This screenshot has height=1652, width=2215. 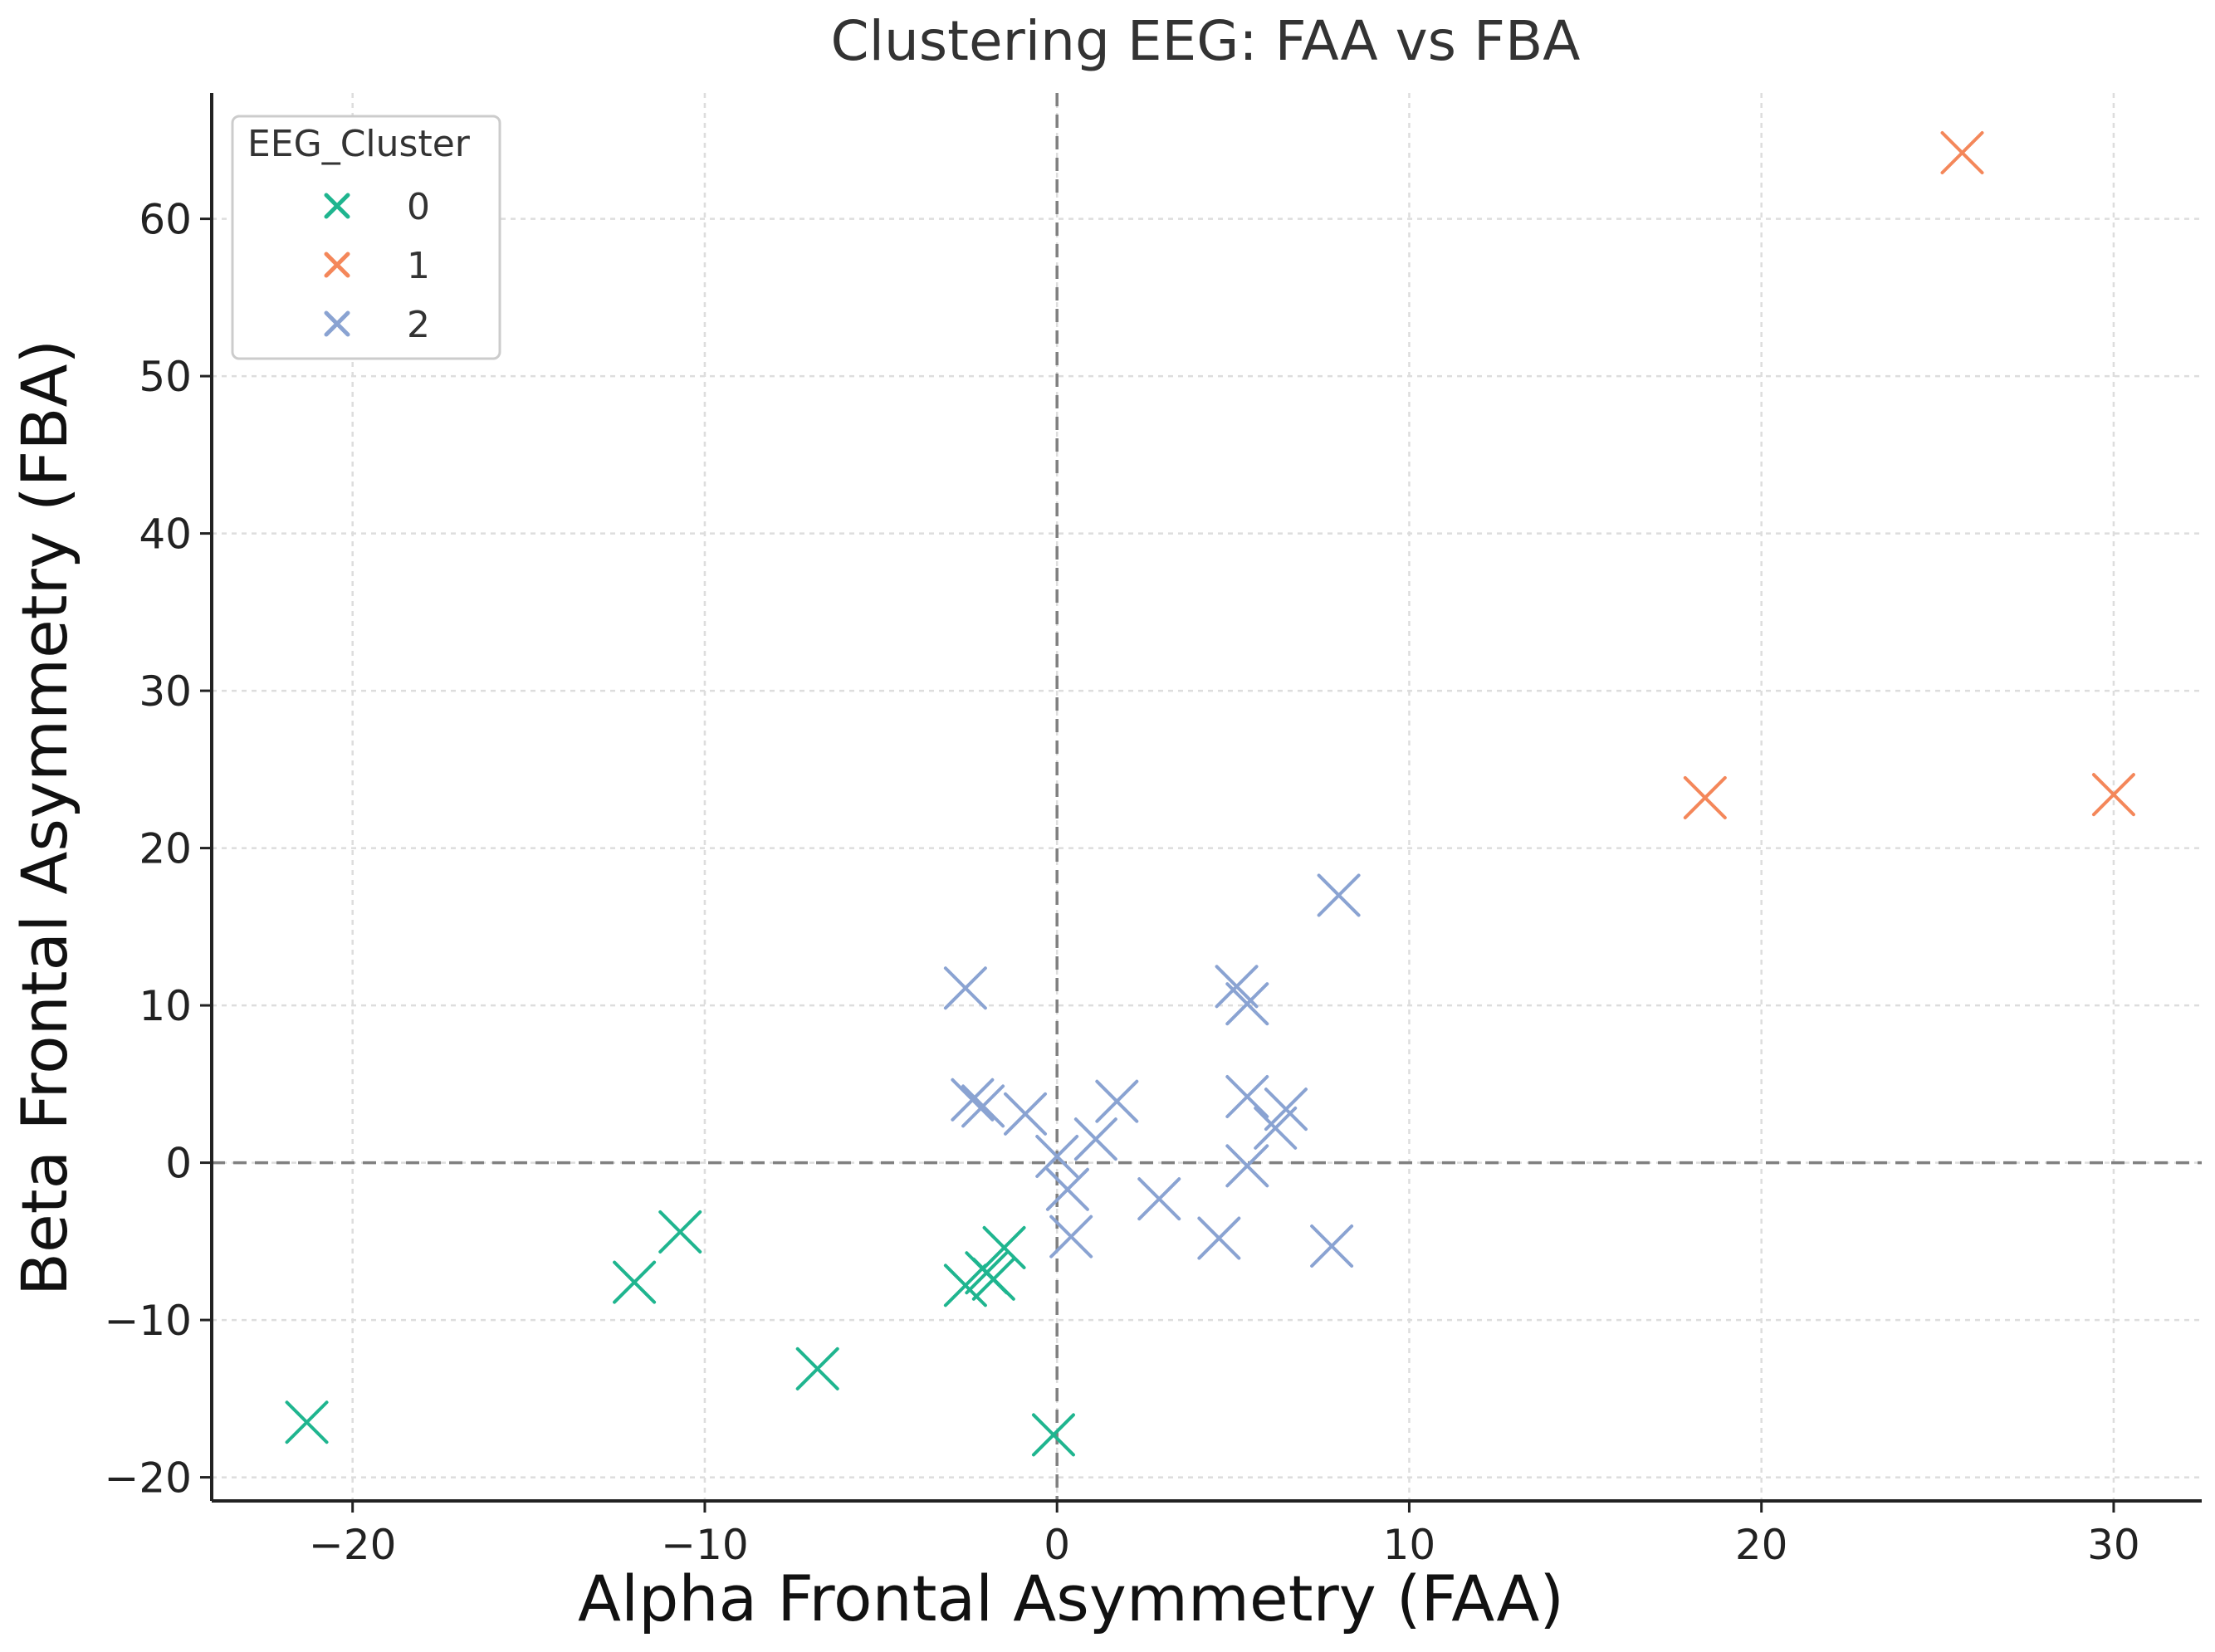 I want to click on y-tick-label: 20, so click(x=166, y=849).